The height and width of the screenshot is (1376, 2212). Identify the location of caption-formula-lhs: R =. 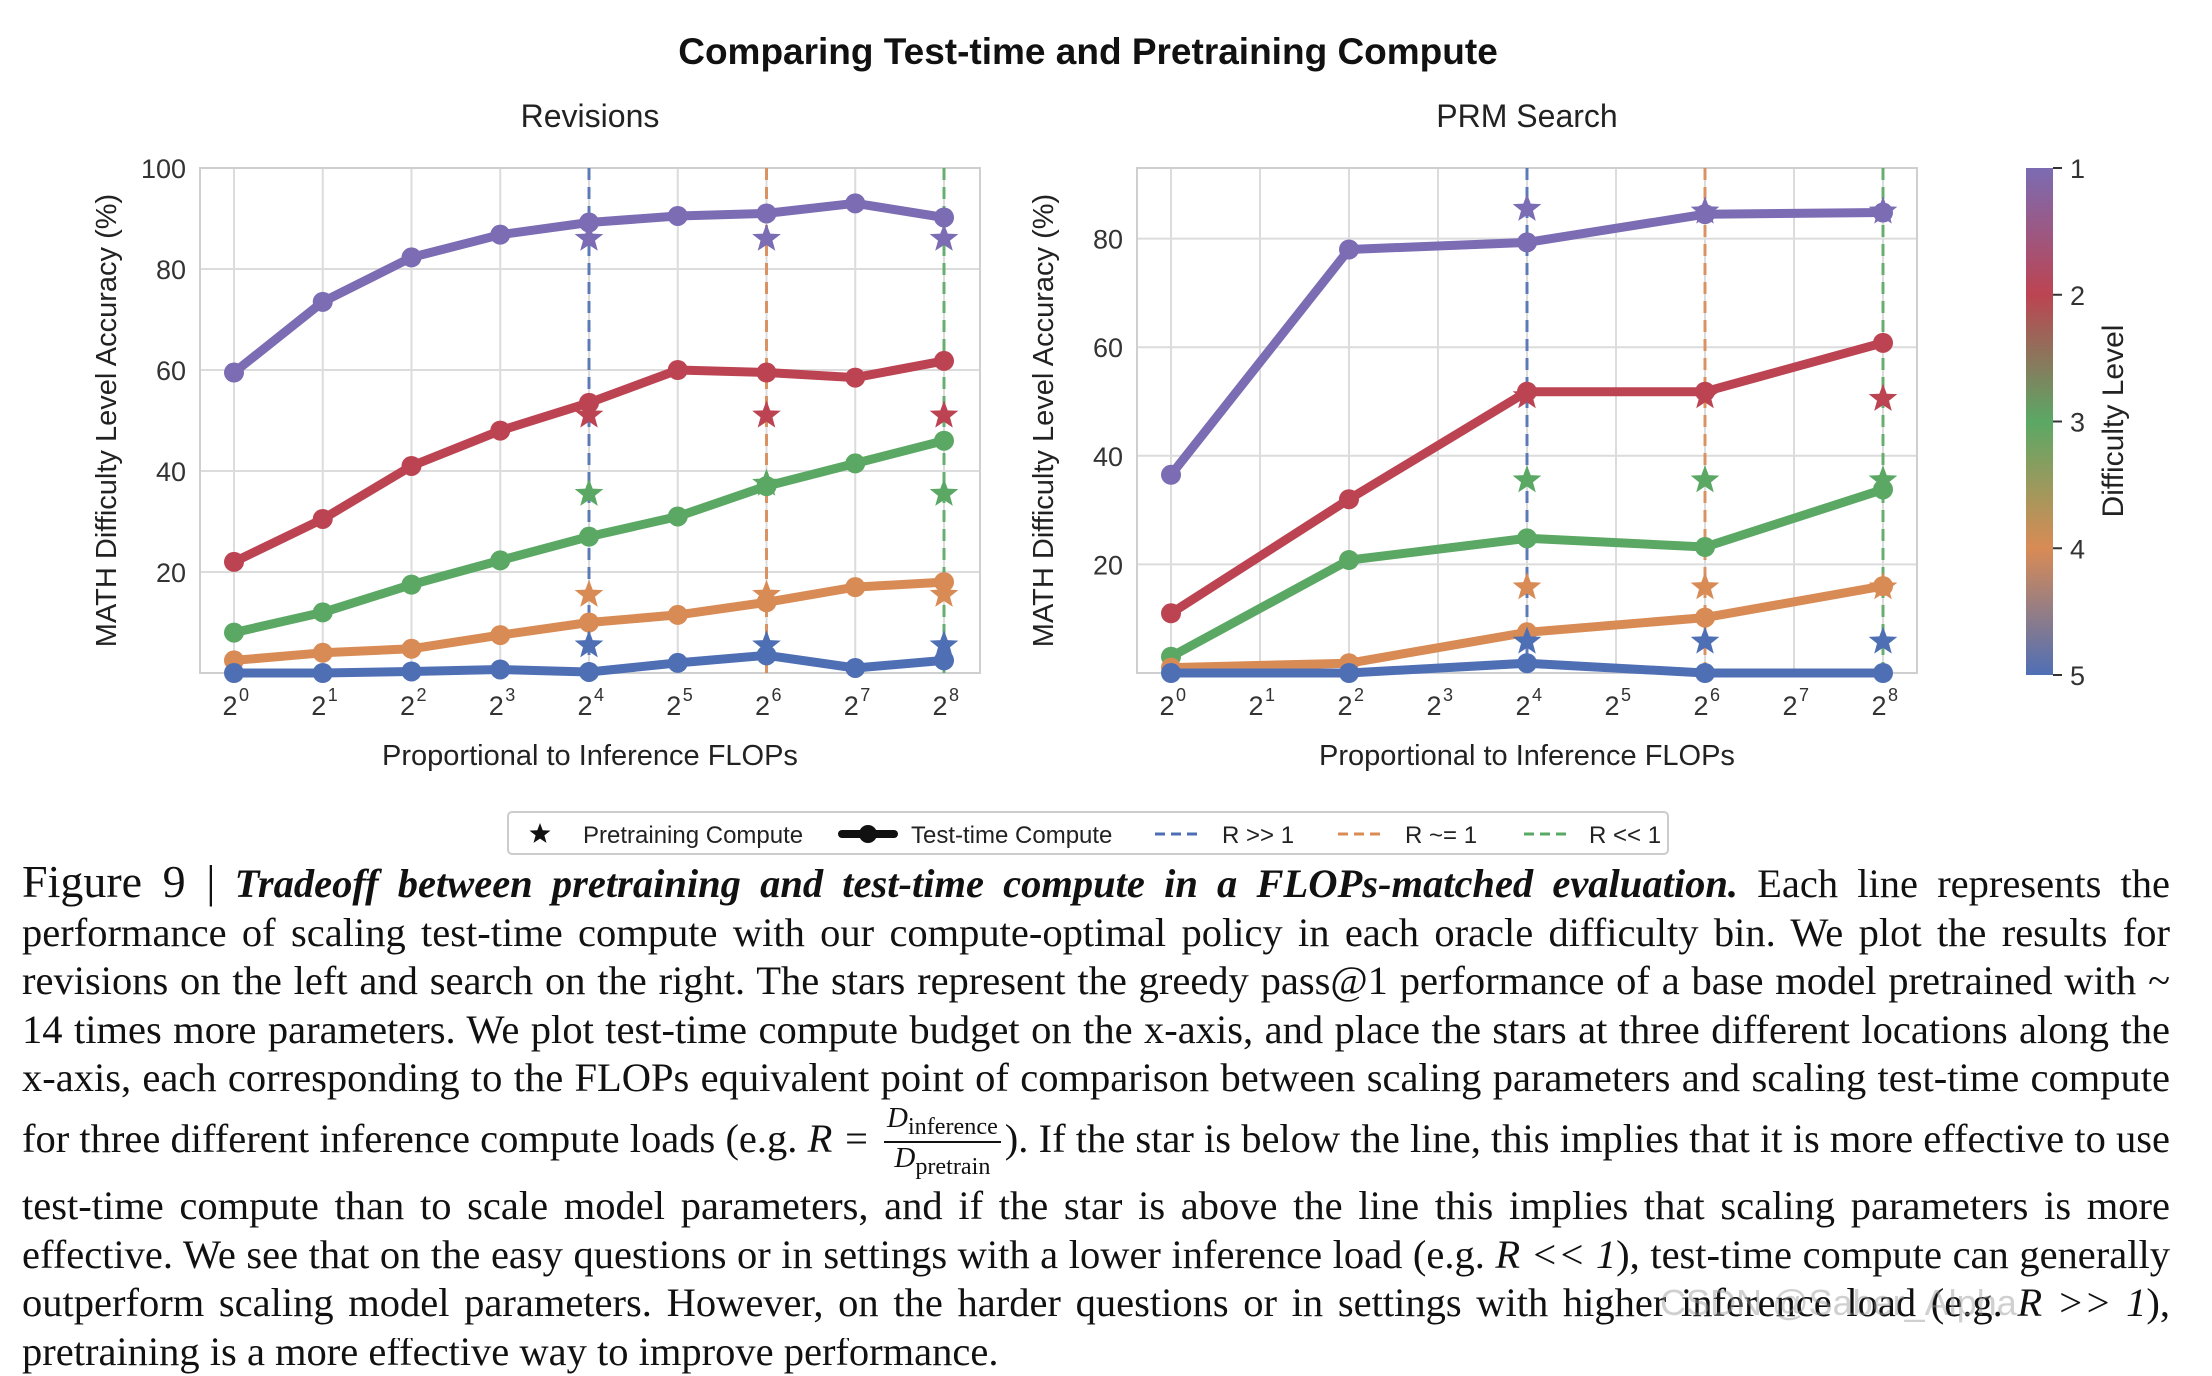
(838, 1138).